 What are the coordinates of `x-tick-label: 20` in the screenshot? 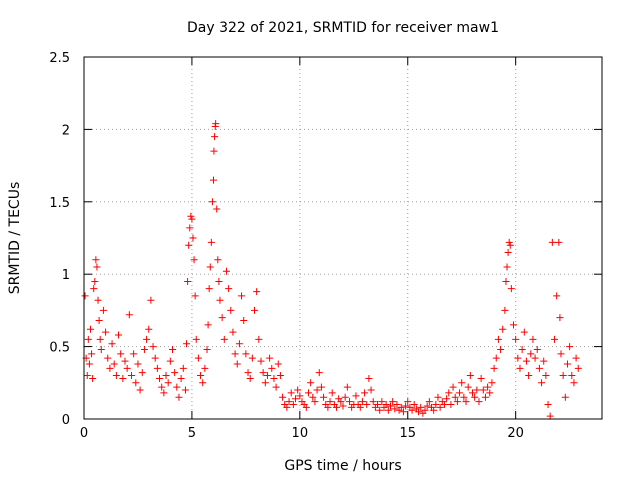 It's located at (515, 433).